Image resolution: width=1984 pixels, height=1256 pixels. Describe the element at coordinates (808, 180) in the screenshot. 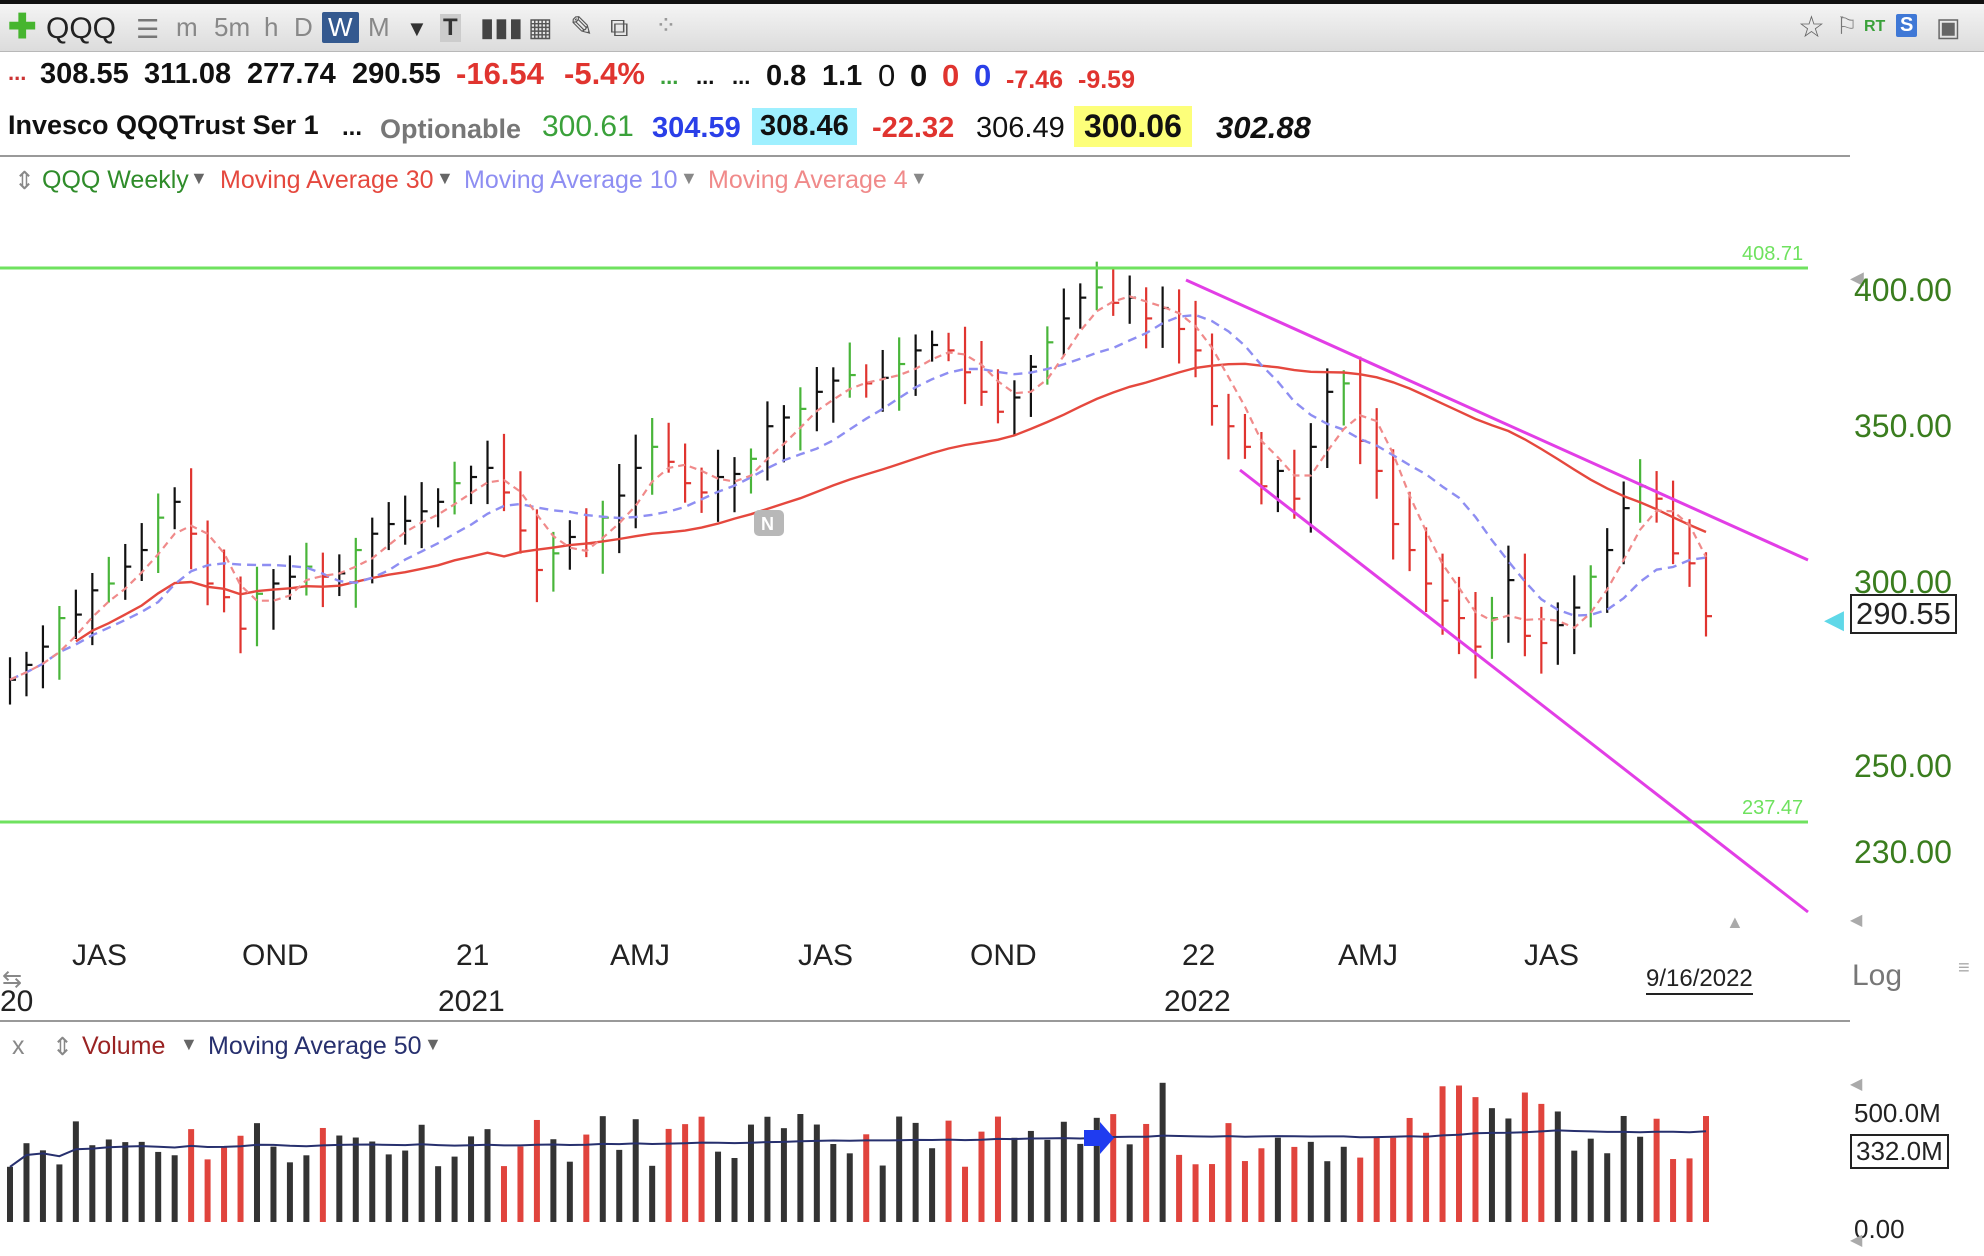

I see `legend-ma4: Moving Average 4` at that location.